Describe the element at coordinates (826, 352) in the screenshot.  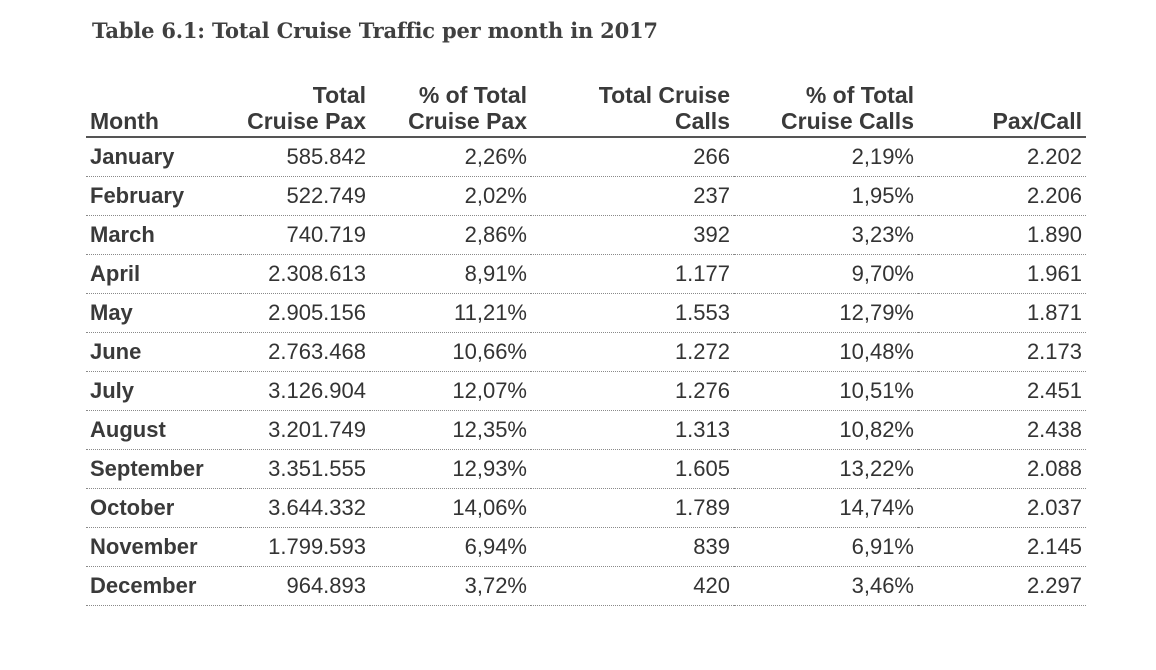
I see `cell-pct-calls: 10,48%` at that location.